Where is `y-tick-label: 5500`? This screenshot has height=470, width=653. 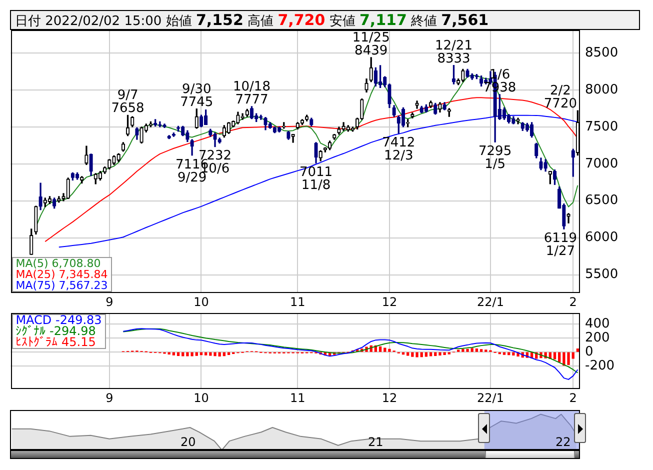 y-tick-label: 5500 is located at coordinates (601, 274).